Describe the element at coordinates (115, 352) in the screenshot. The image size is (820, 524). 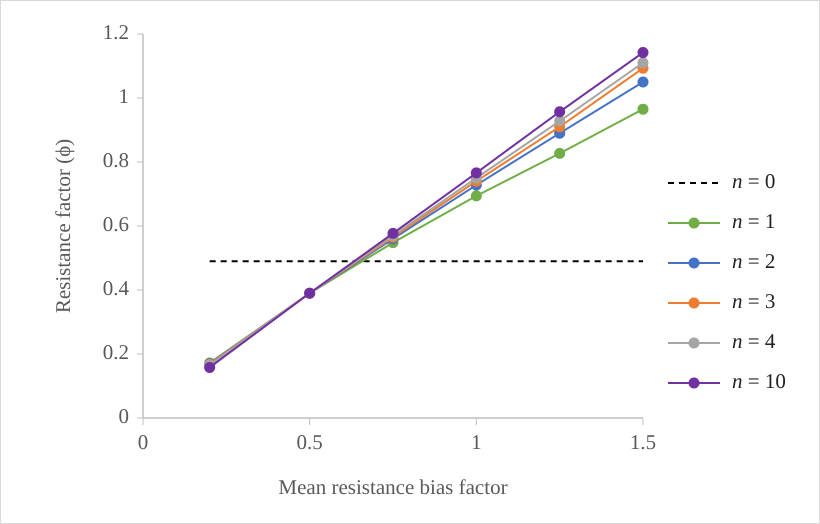
I see `y-tick-label: 0.2` at that location.